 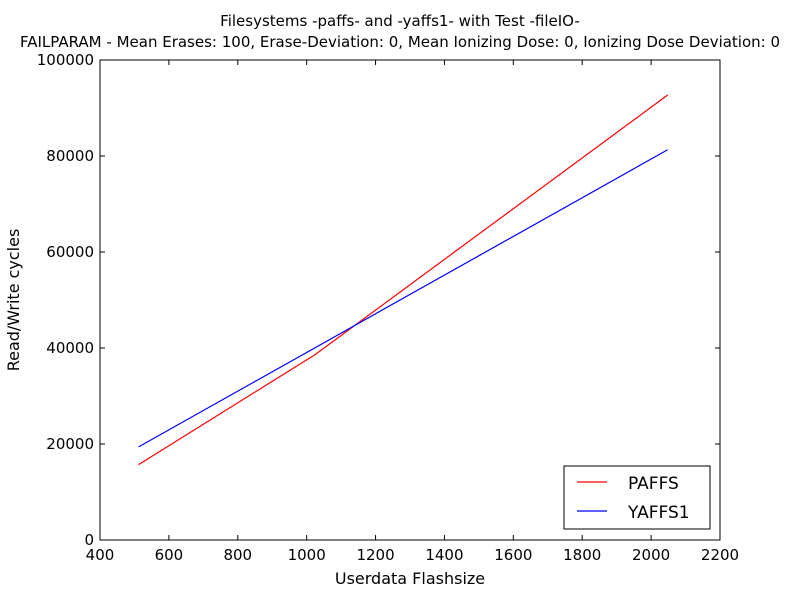 I want to click on x-tick-label: 2200, so click(x=720, y=555).